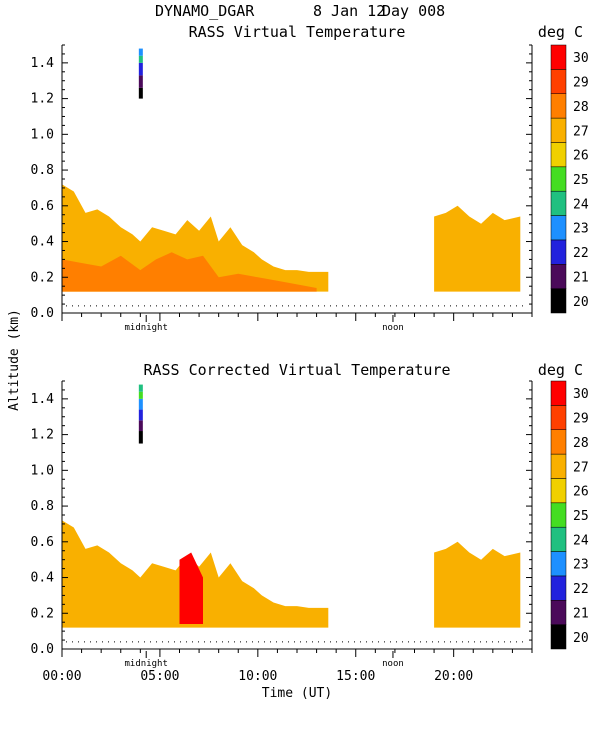 The image size is (600, 754). Describe the element at coordinates (14, 360) in the screenshot. I see `y-axis-label: Altitude (km)` at that location.